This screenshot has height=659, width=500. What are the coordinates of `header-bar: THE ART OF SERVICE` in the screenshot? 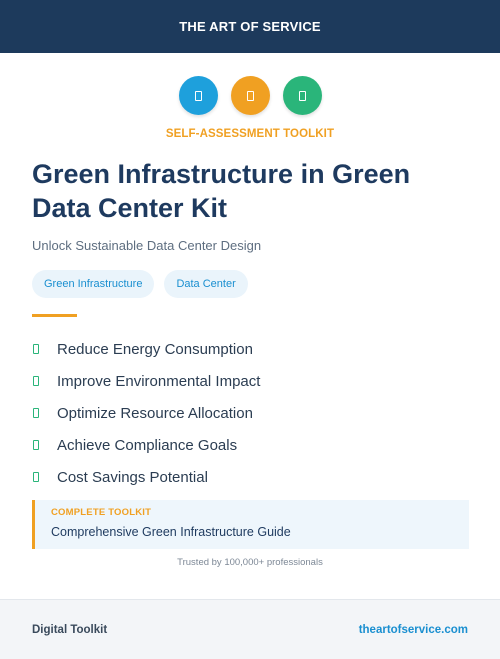 It's located at (250, 26).